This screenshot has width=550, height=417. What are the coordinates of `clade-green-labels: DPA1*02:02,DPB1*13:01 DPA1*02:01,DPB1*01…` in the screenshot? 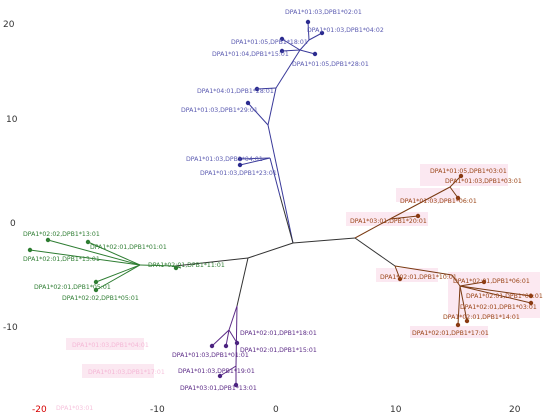 It's located at (124, 266).